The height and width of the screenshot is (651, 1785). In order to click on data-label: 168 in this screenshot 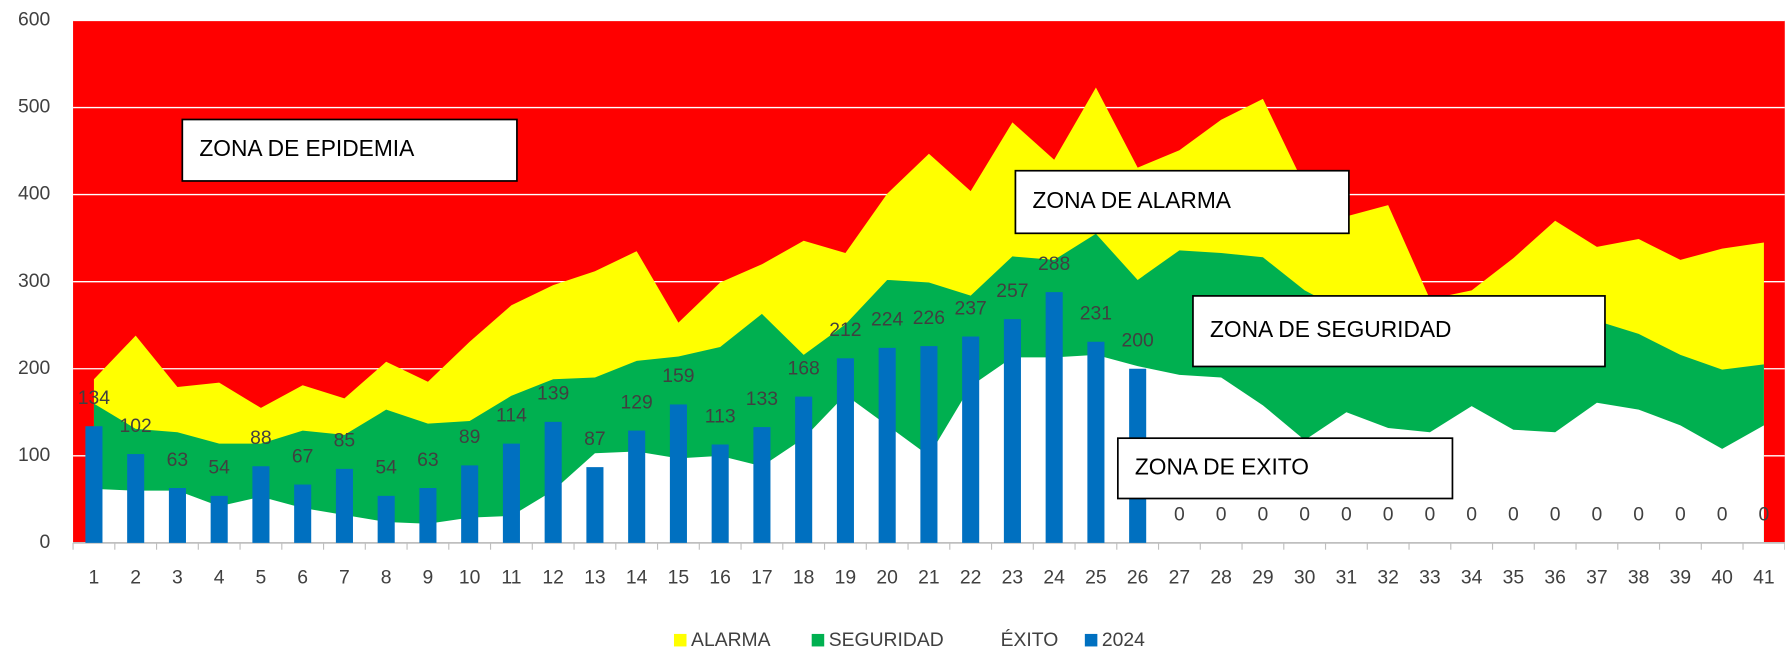, I will do `click(804, 368)`.